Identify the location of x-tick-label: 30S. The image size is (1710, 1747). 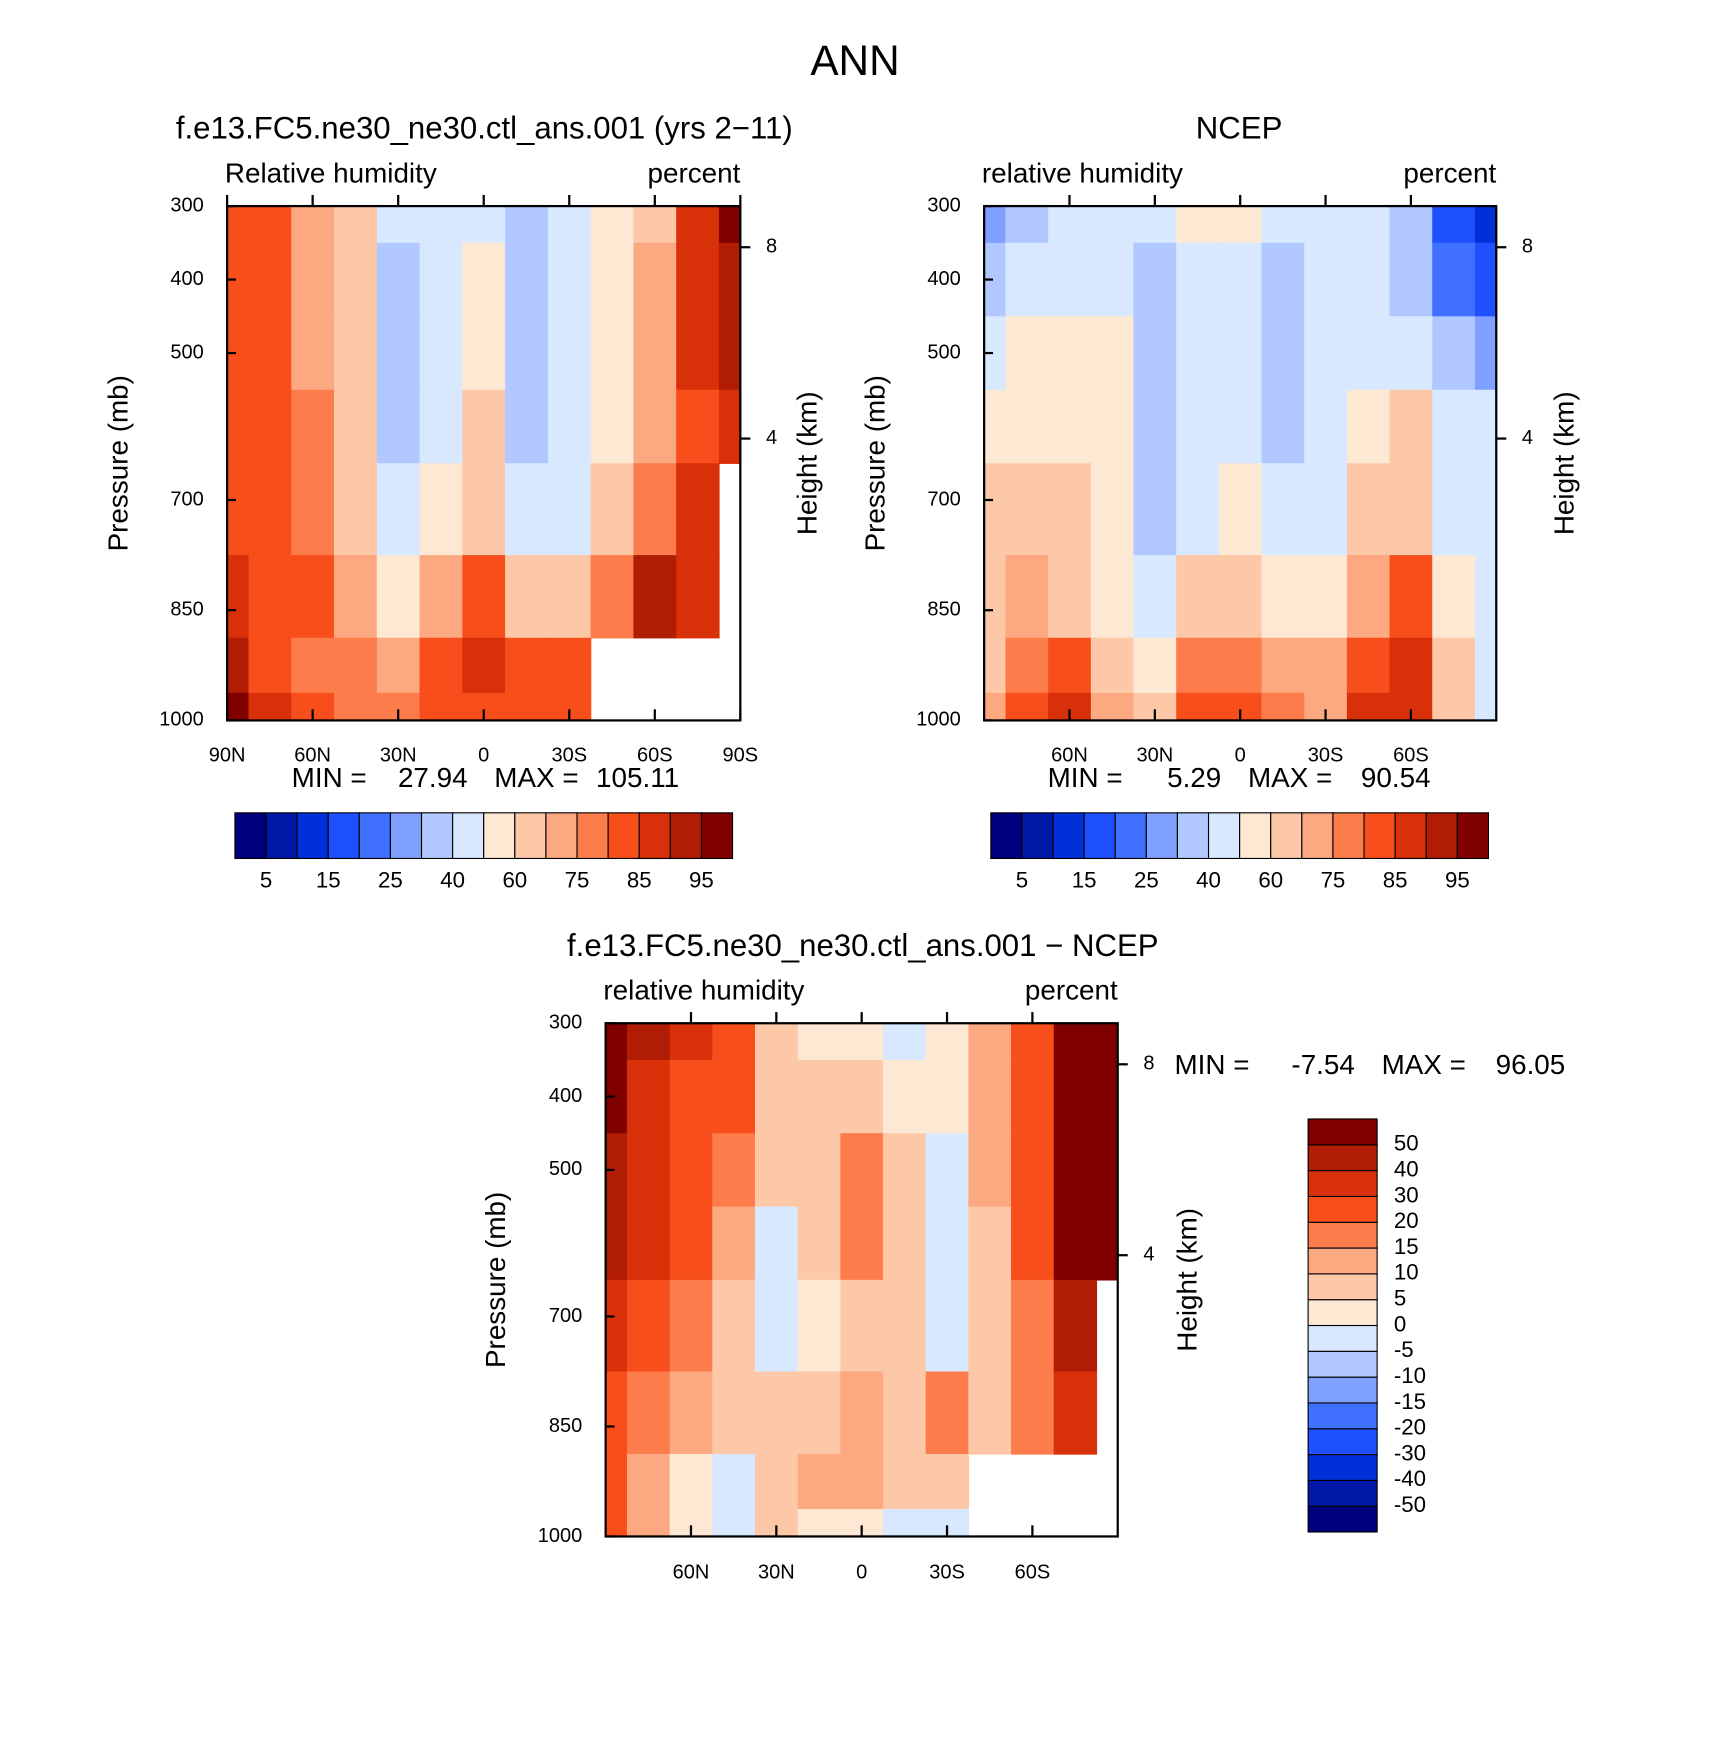
(1326, 755).